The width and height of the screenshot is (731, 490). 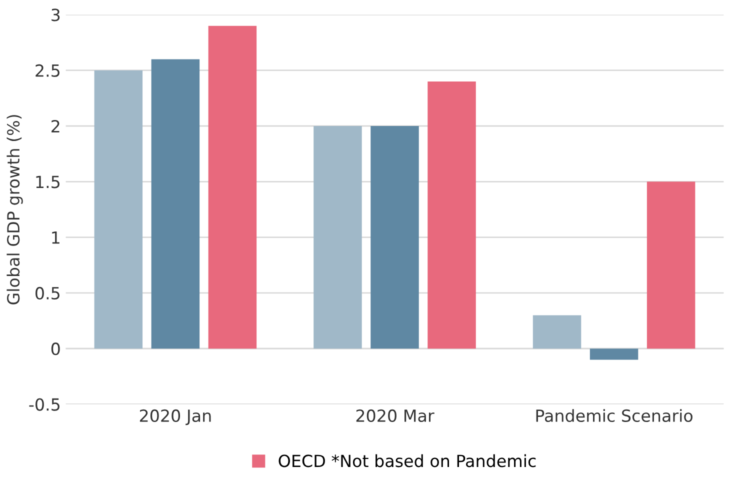 What do you see at coordinates (56, 237) in the screenshot?
I see `y-tick-label: 1` at bounding box center [56, 237].